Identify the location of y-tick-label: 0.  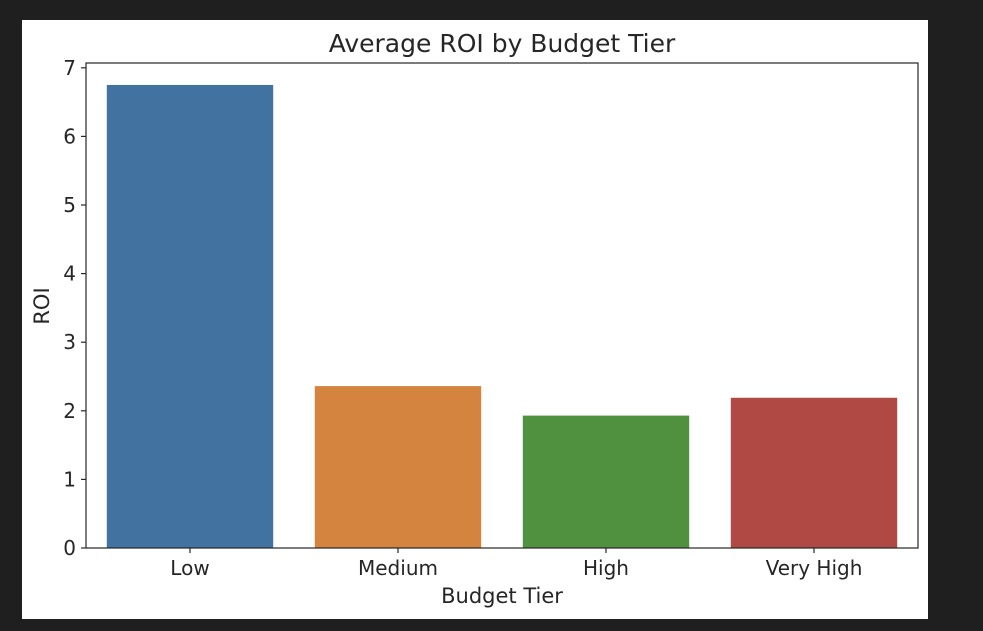
(69, 548).